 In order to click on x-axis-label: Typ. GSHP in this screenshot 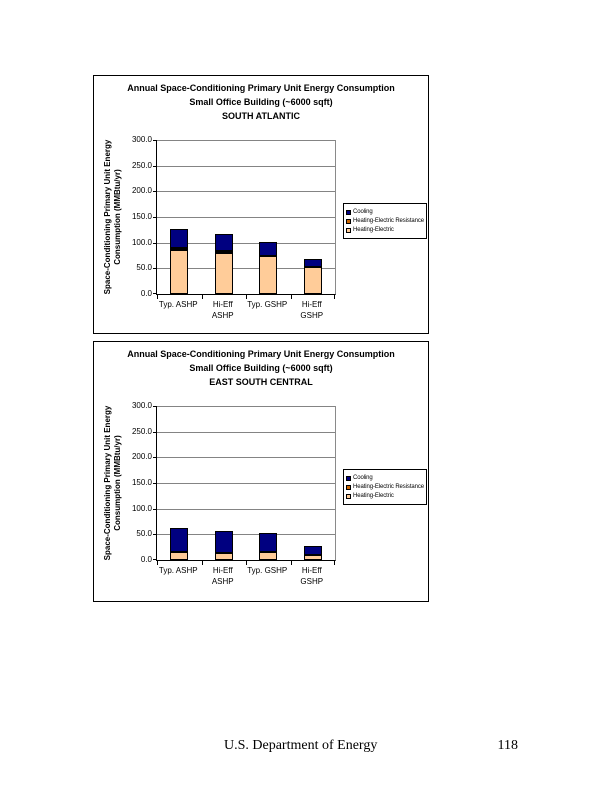, I will do `click(267, 570)`.